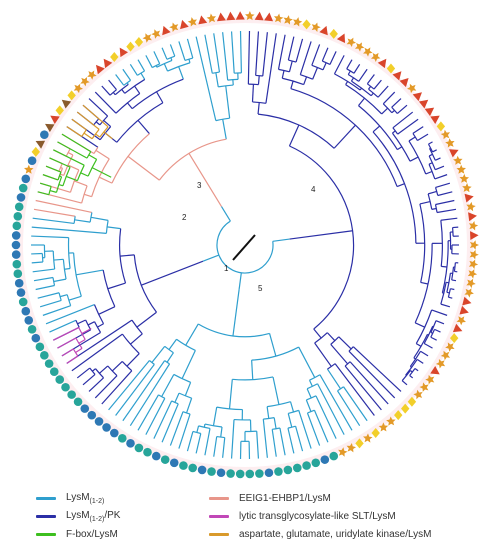 The height and width of the screenshot is (550, 490). What do you see at coordinates (46, 498) in the screenshot?
I see `legend-swatch-lysm` at bounding box center [46, 498].